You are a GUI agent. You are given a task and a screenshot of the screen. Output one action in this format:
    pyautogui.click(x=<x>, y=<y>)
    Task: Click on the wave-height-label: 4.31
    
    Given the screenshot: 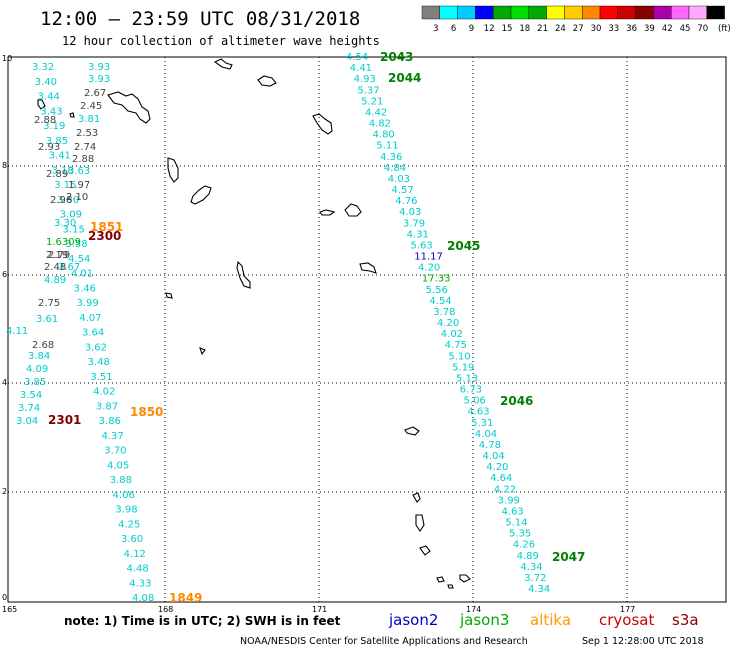 What is the action you would take?
    pyautogui.click(x=418, y=234)
    